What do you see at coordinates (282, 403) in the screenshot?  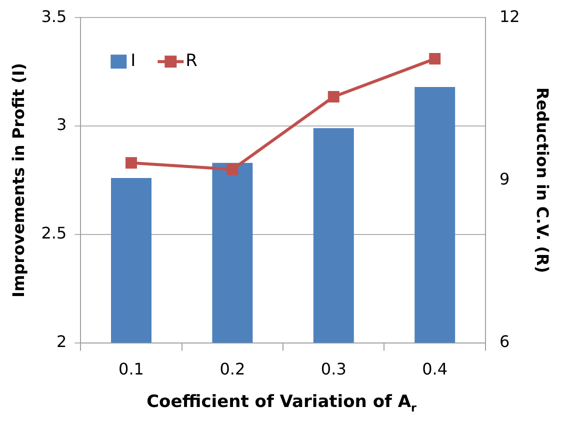 I see `x-axis-title: Coefficient of Variation of A$_{r}$` at bounding box center [282, 403].